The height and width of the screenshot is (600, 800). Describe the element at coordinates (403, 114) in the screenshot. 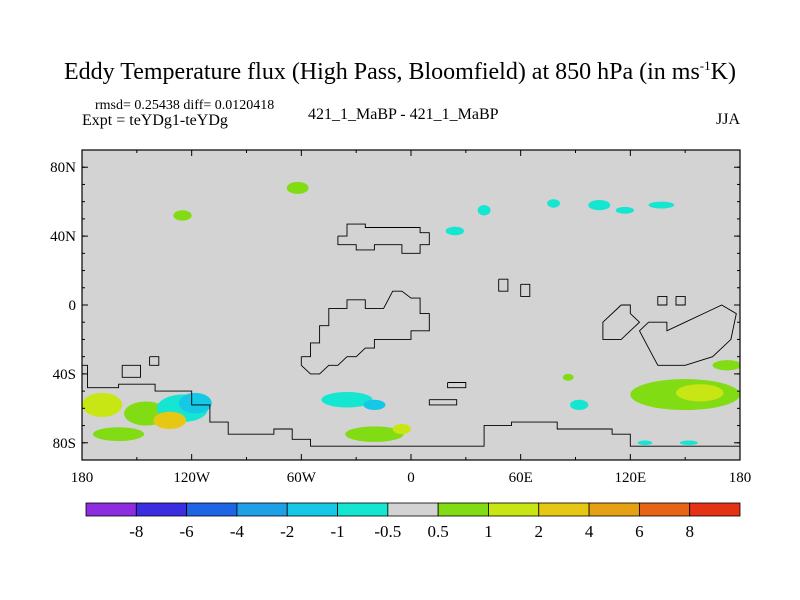

I see `model-label: 421_1_MaBP - 421_1_MaBP` at that location.